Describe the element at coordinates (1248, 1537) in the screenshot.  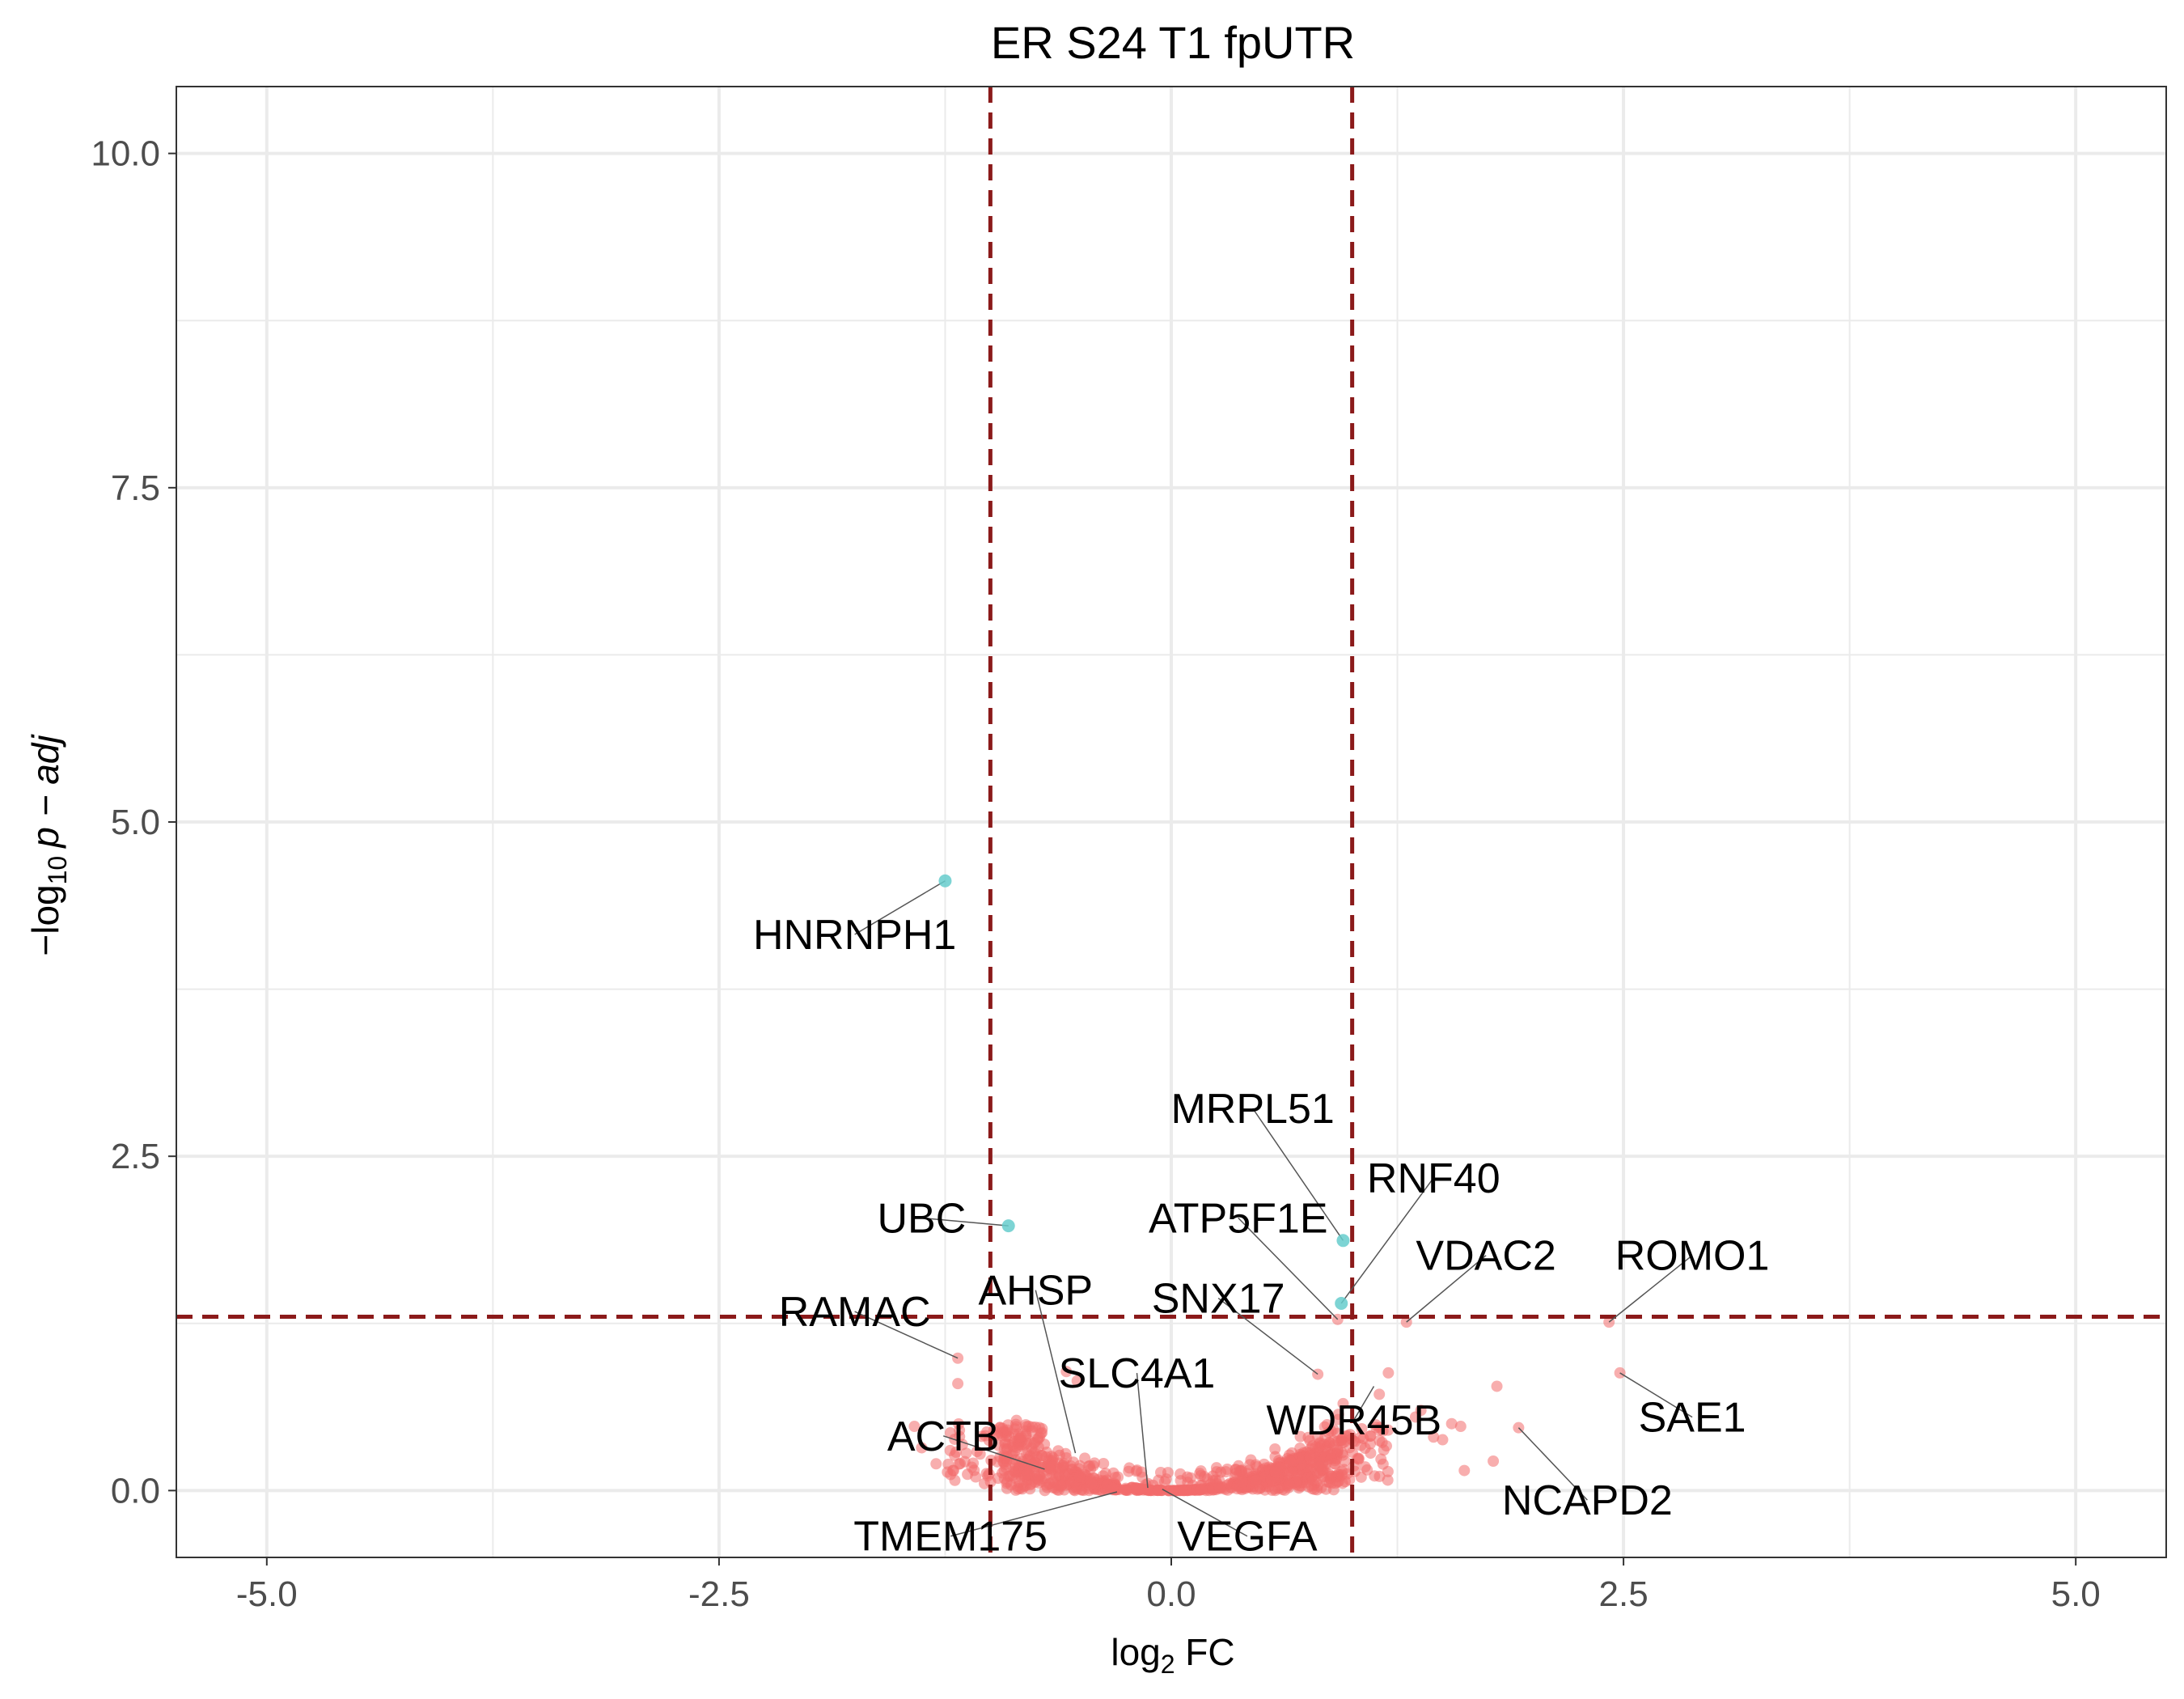
I see `gene-label: VEGFA` at that location.